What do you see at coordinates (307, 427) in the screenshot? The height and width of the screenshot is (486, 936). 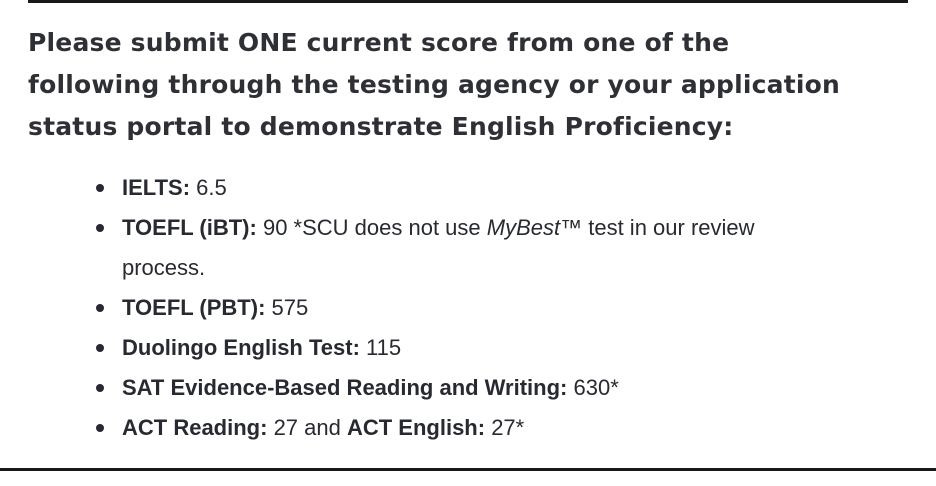 I see `test-score: 27 and` at bounding box center [307, 427].